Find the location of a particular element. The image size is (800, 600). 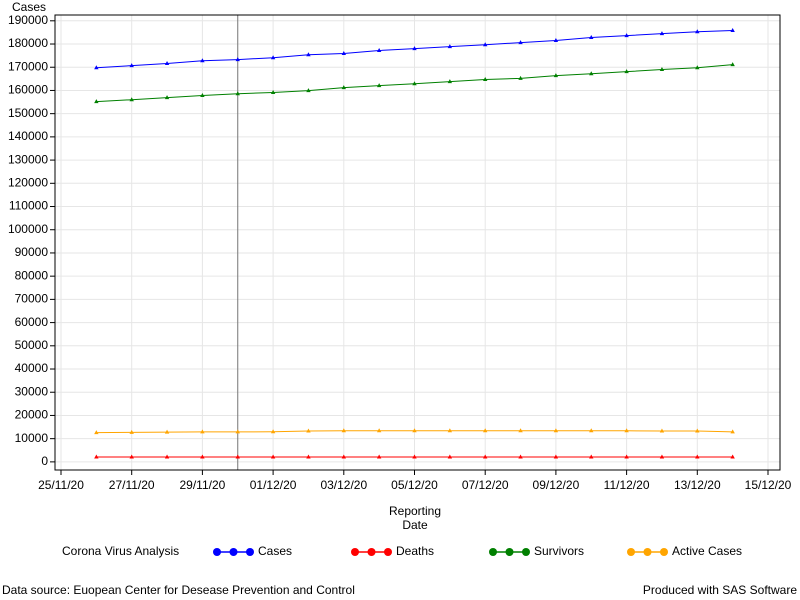

y-tick-label: 130000 is located at coordinates (28, 159).